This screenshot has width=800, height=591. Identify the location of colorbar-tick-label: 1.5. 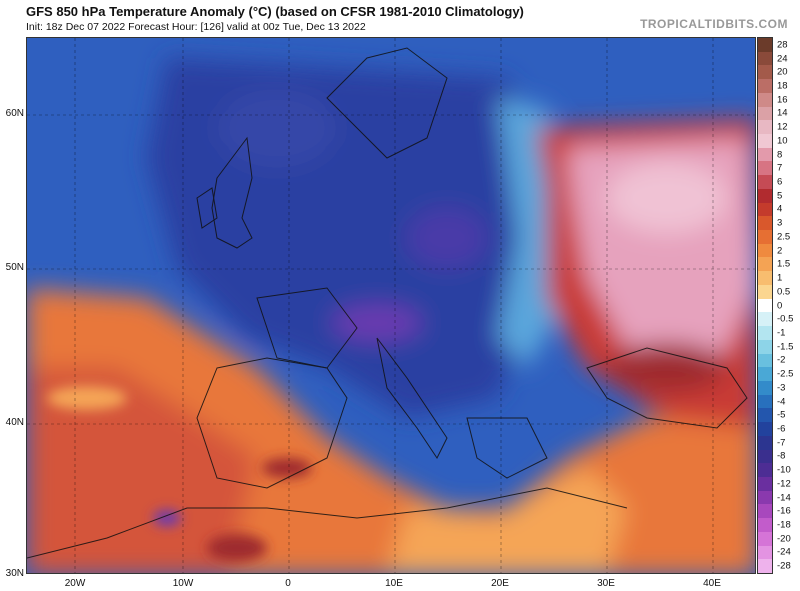
(784, 264).